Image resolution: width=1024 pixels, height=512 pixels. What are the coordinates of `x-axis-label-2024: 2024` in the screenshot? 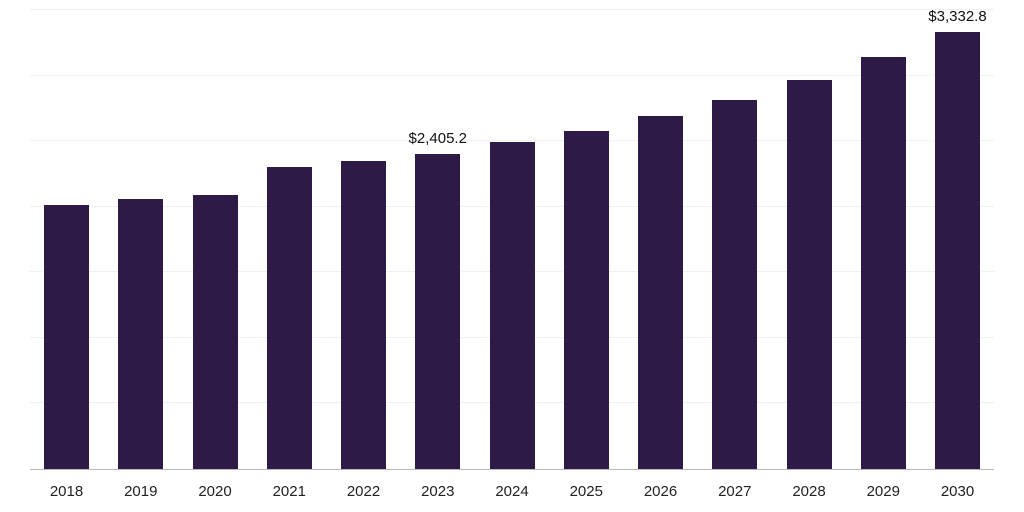 It's located at (512, 491).